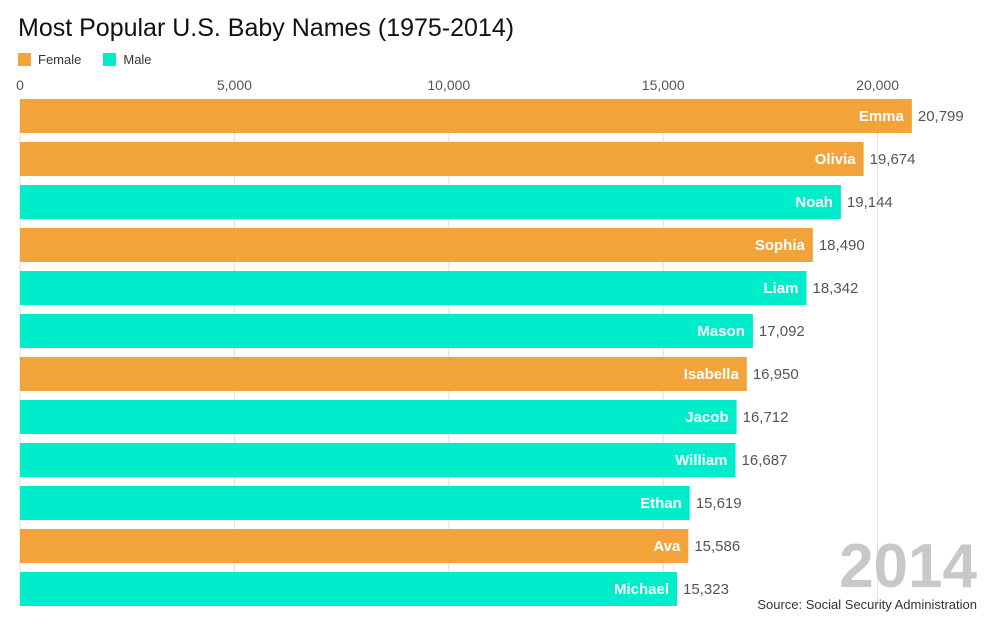 The image size is (999, 628). I want to click on bar-jacob, so click(378, 417).